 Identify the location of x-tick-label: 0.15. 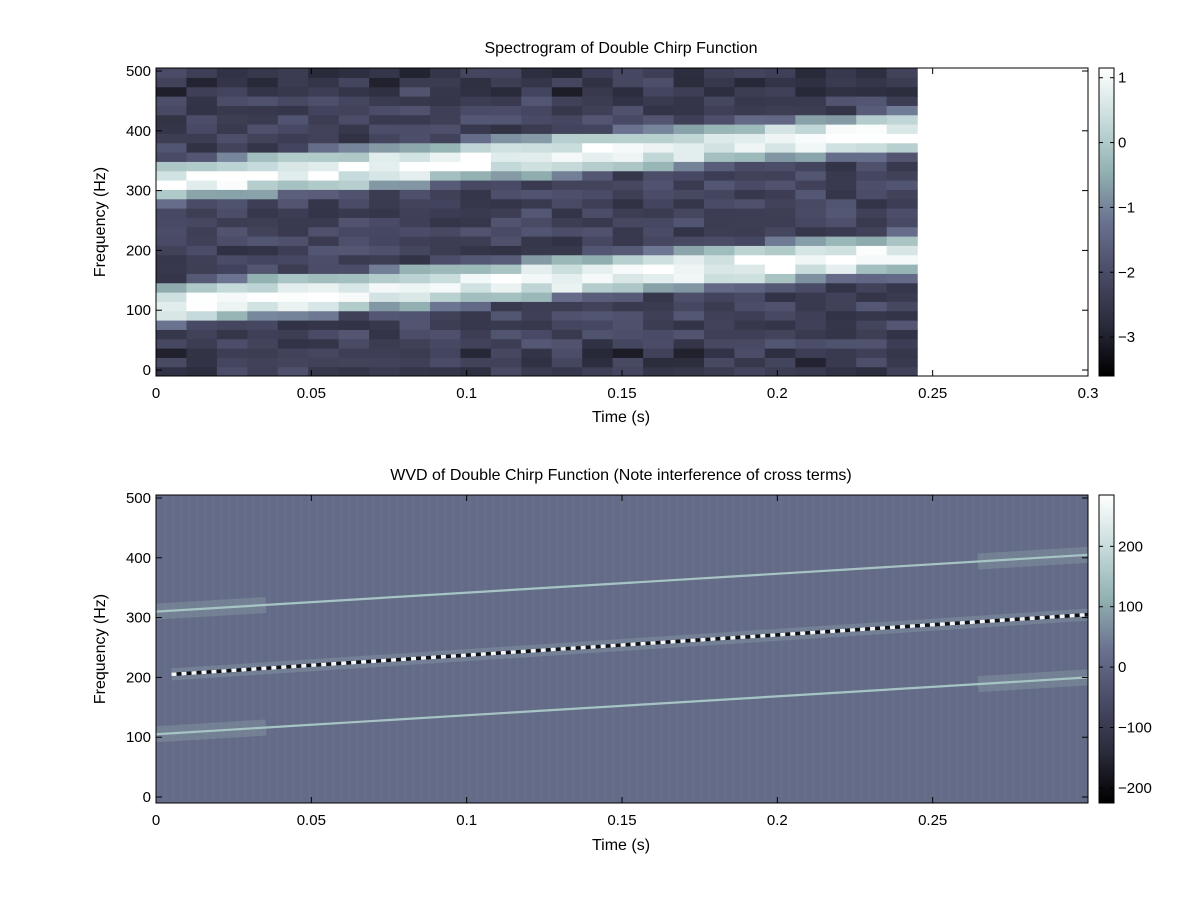
(621, 393).